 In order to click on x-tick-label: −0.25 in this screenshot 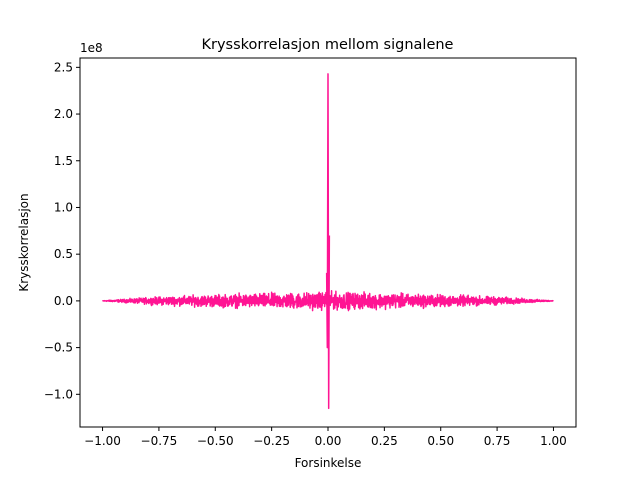, I will do `click(271, 441)`.